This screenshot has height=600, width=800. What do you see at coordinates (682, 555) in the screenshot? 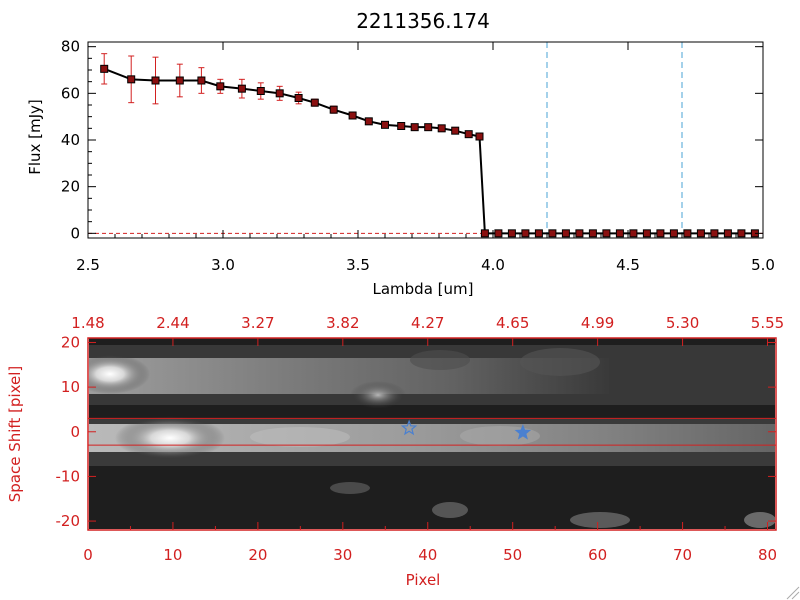
I see `x-tick-label: 70` at bounding box center [682, 555].